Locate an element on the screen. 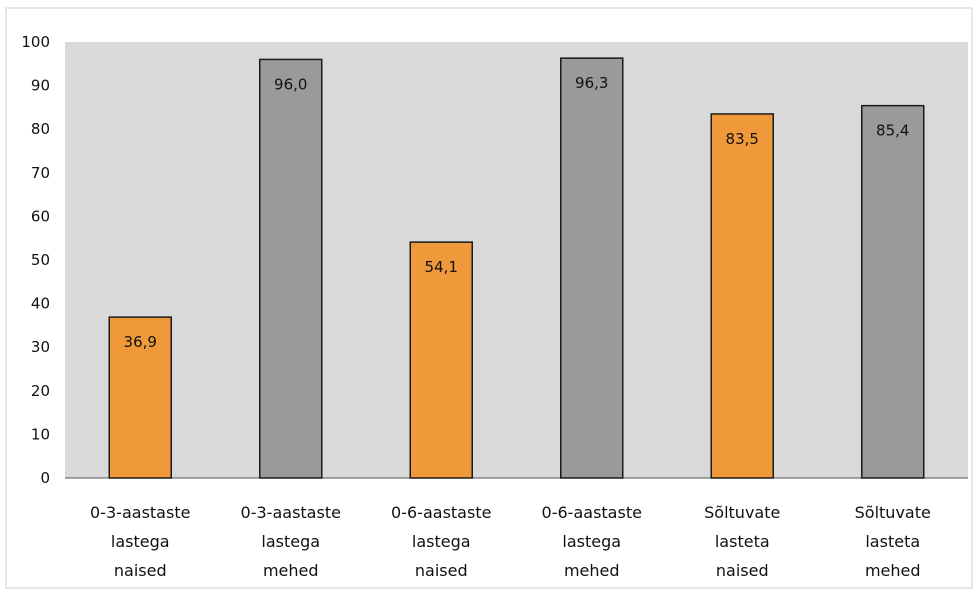  y-tick-label: 40 is located at coordinates (40, 304).